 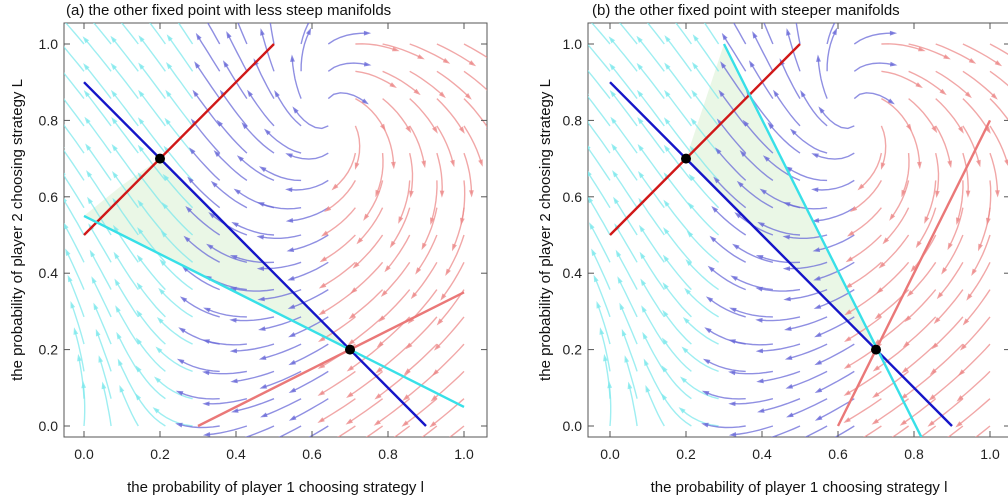 I want to click on y-tick-label: 1.0, so click(x=573, y=44).